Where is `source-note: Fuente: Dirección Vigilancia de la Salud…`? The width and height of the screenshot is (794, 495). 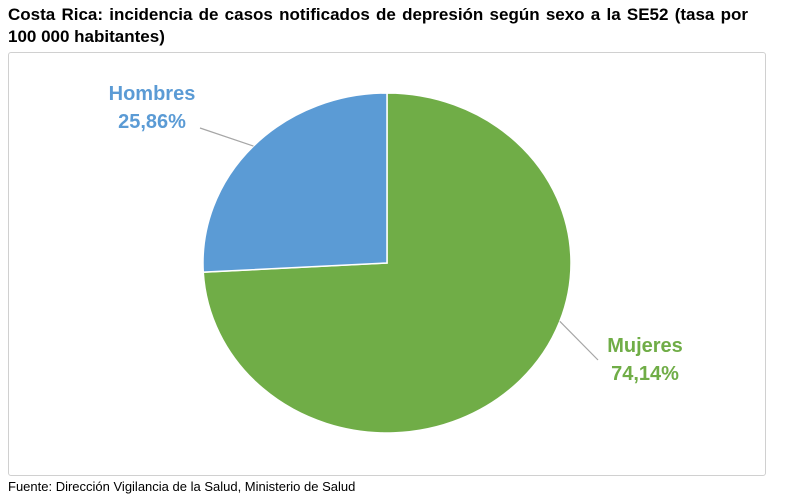 source-note: Fuente: Dirección Vigilancia de la Salud… is located at coordinates (182, 486).